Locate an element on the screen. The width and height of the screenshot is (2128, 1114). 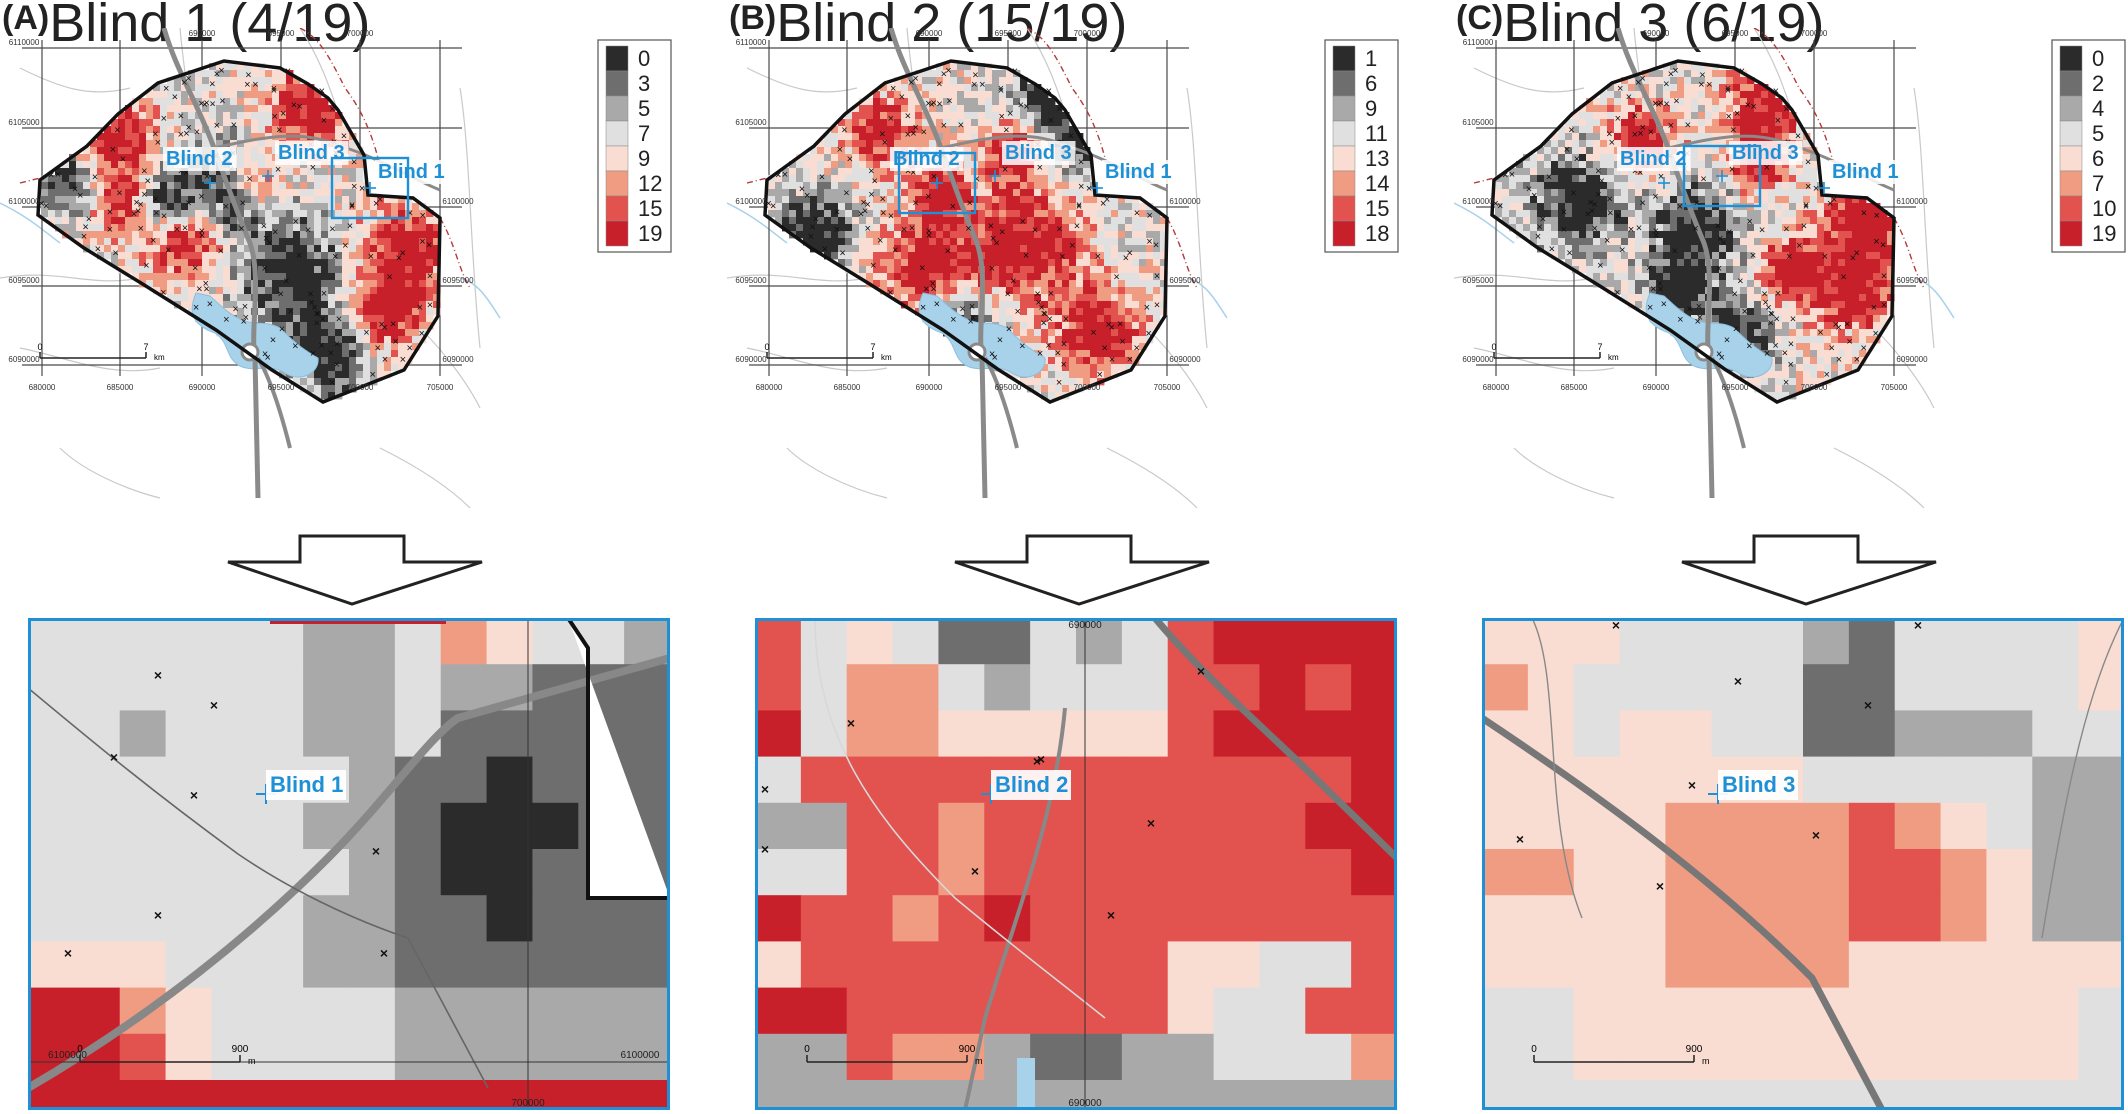
legend-swatch is located at coordinates (617, 233).